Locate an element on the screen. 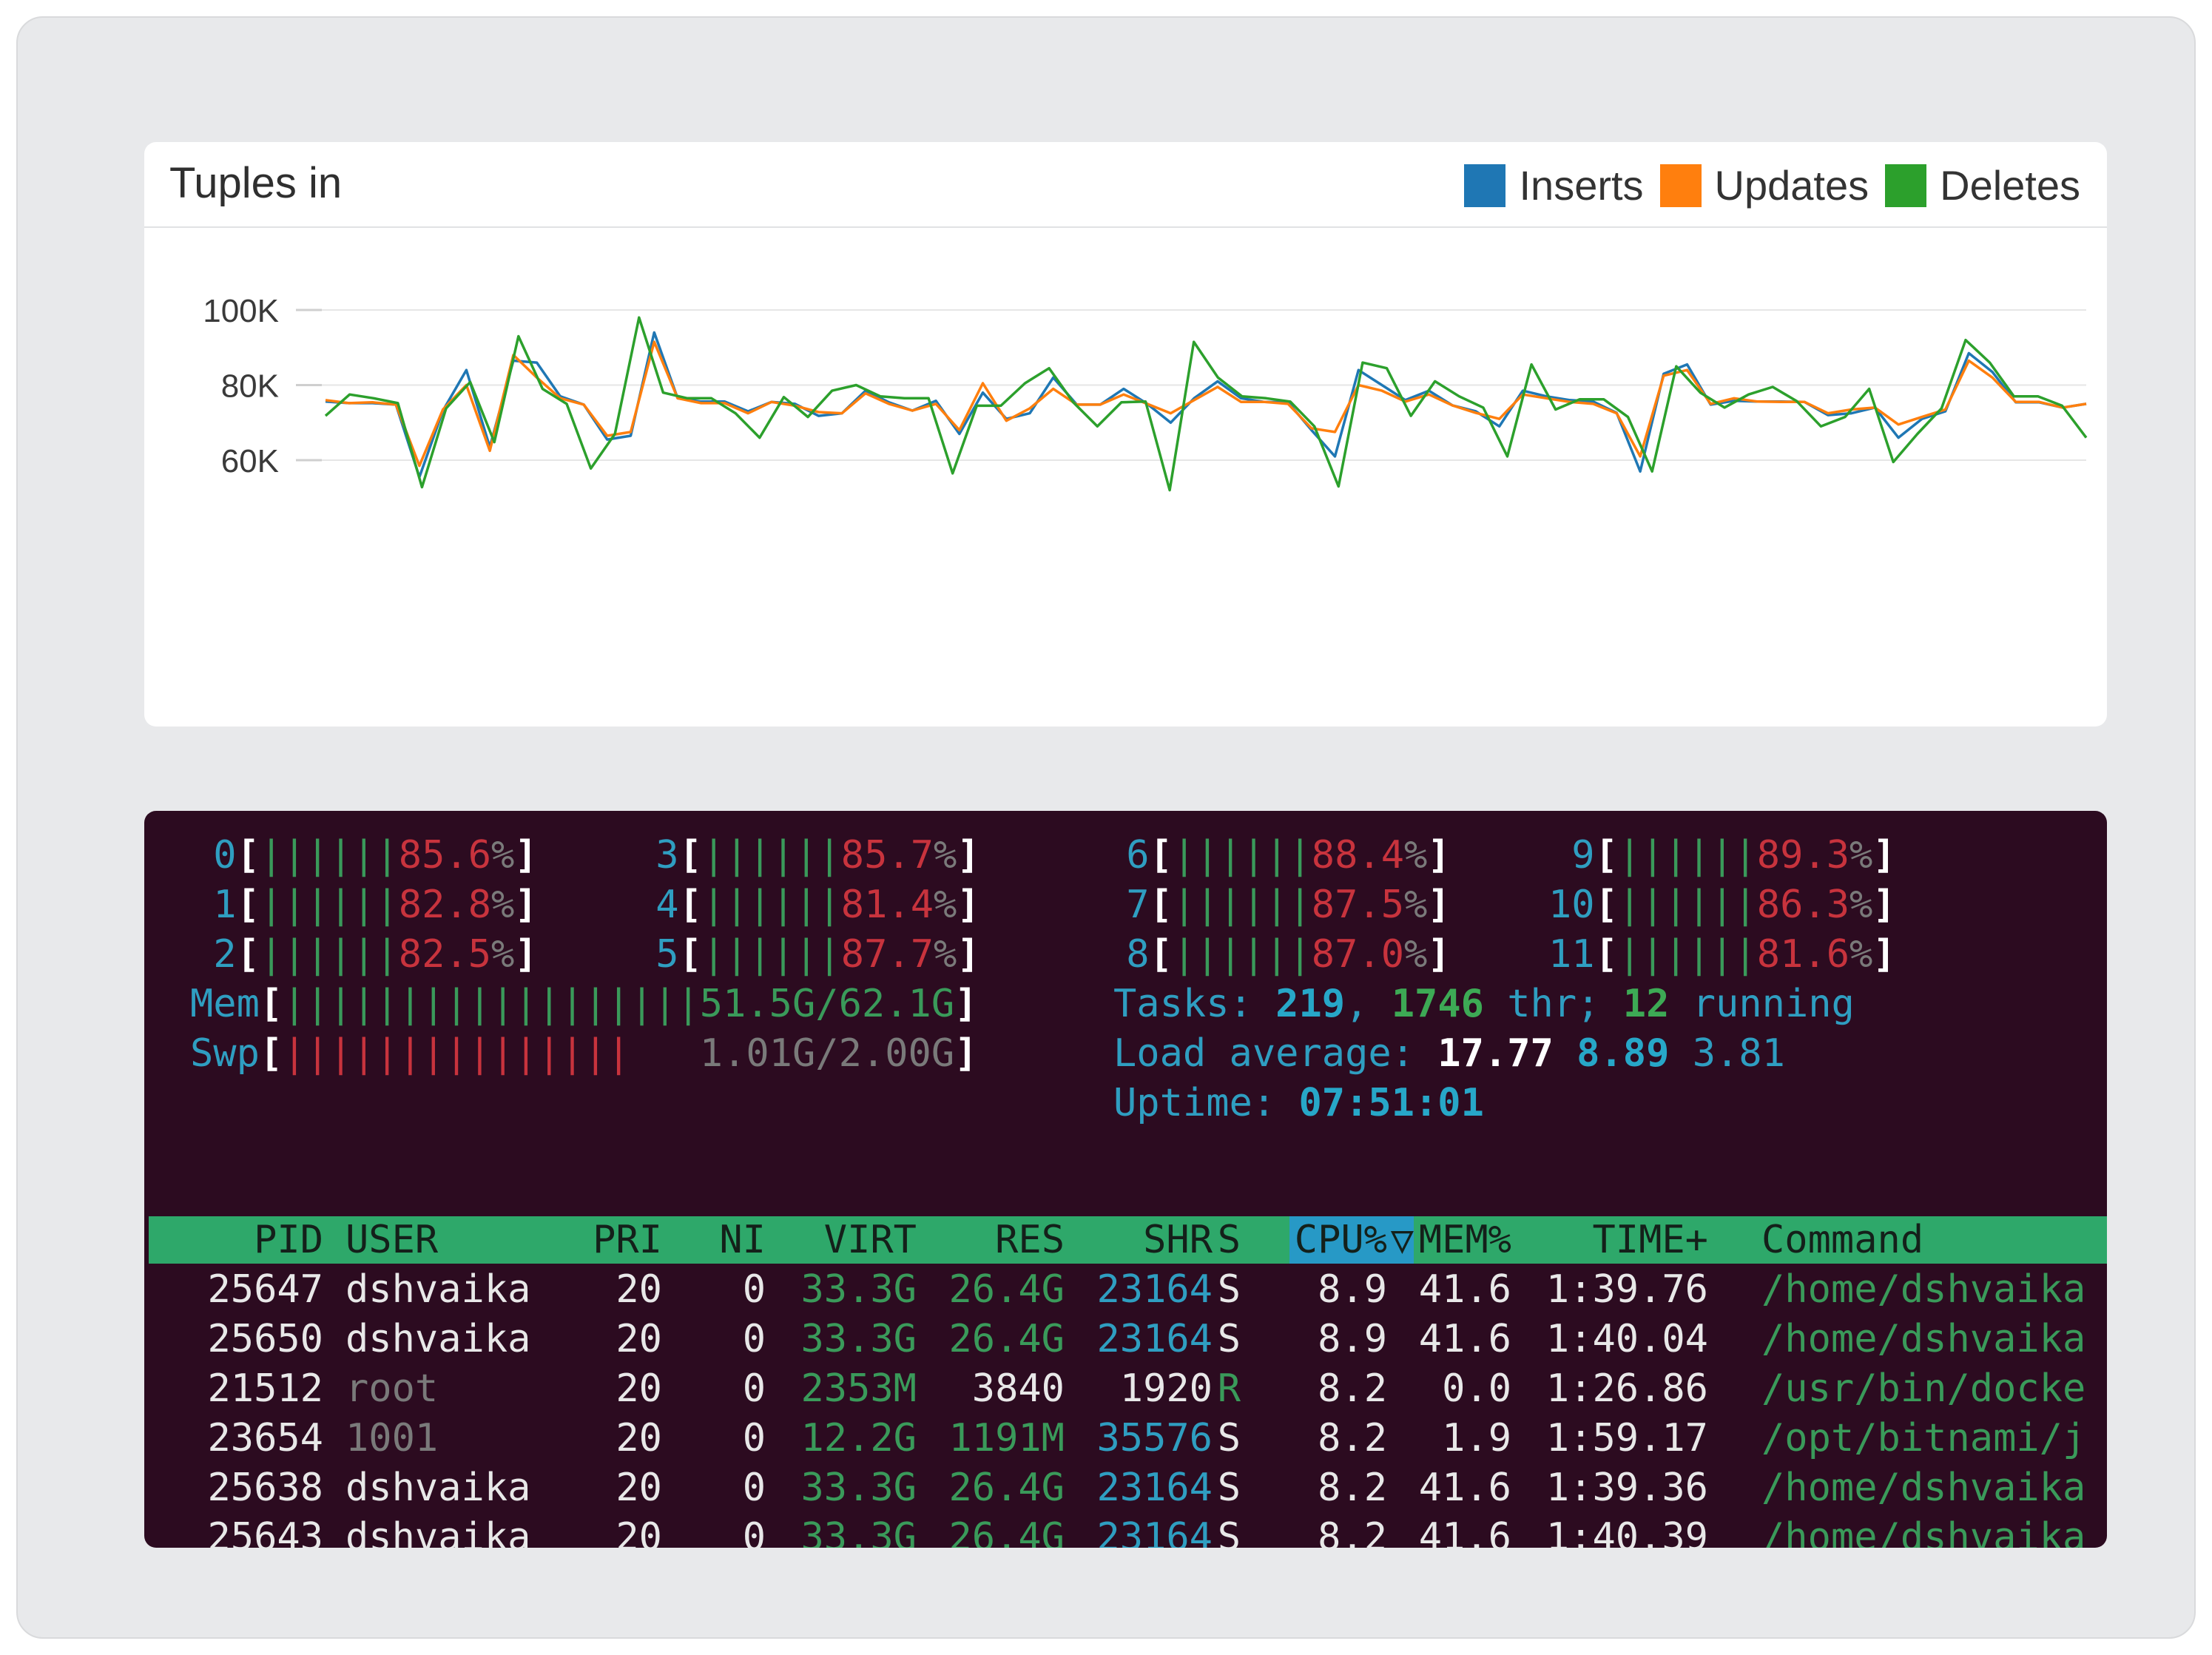  pid-cell: 25643 is located at coordinates (265, 1532).